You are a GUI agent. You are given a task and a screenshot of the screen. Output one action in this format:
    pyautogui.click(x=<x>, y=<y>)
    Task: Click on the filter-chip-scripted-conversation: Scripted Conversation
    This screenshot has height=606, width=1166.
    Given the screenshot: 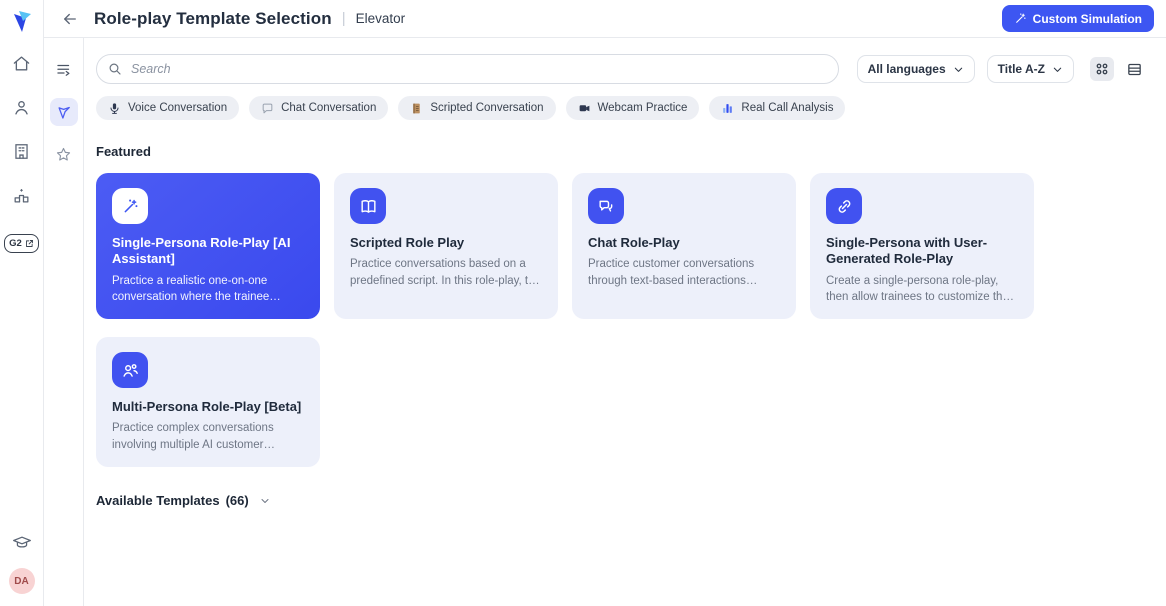 What is the action you would take?
    pyautogui.click(x=477, y=108)
    